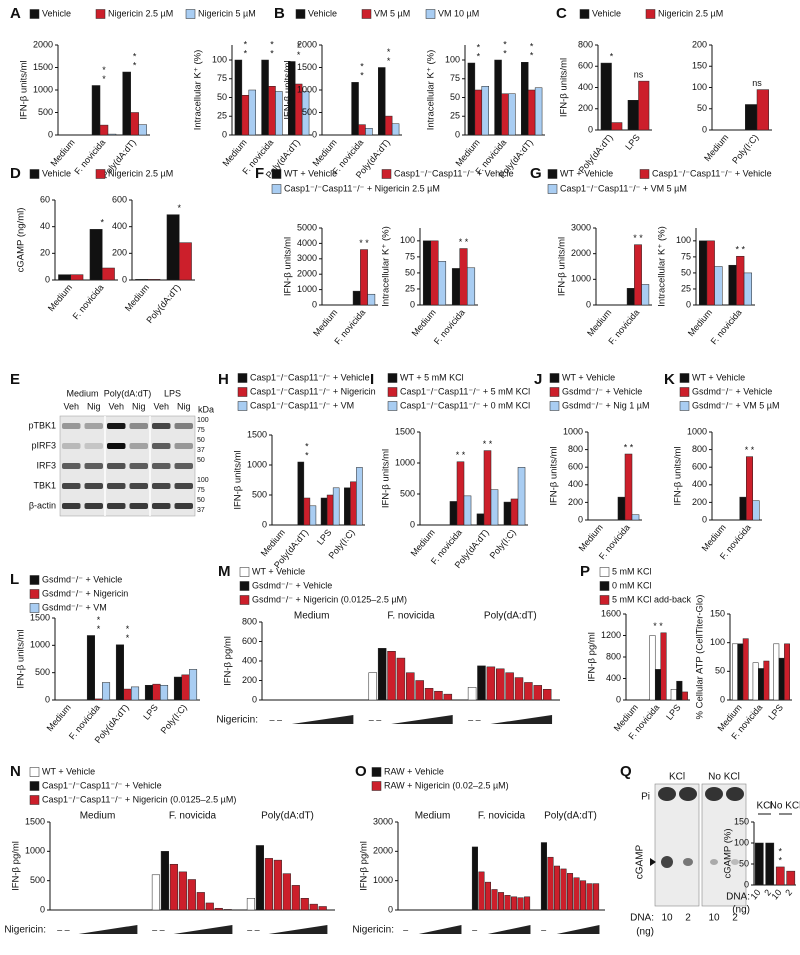 This screenshot has width=800, height=955. Describe the element at coordinates (222, 78) in the screenshot. I see `y-tick-label: 75` at that location.